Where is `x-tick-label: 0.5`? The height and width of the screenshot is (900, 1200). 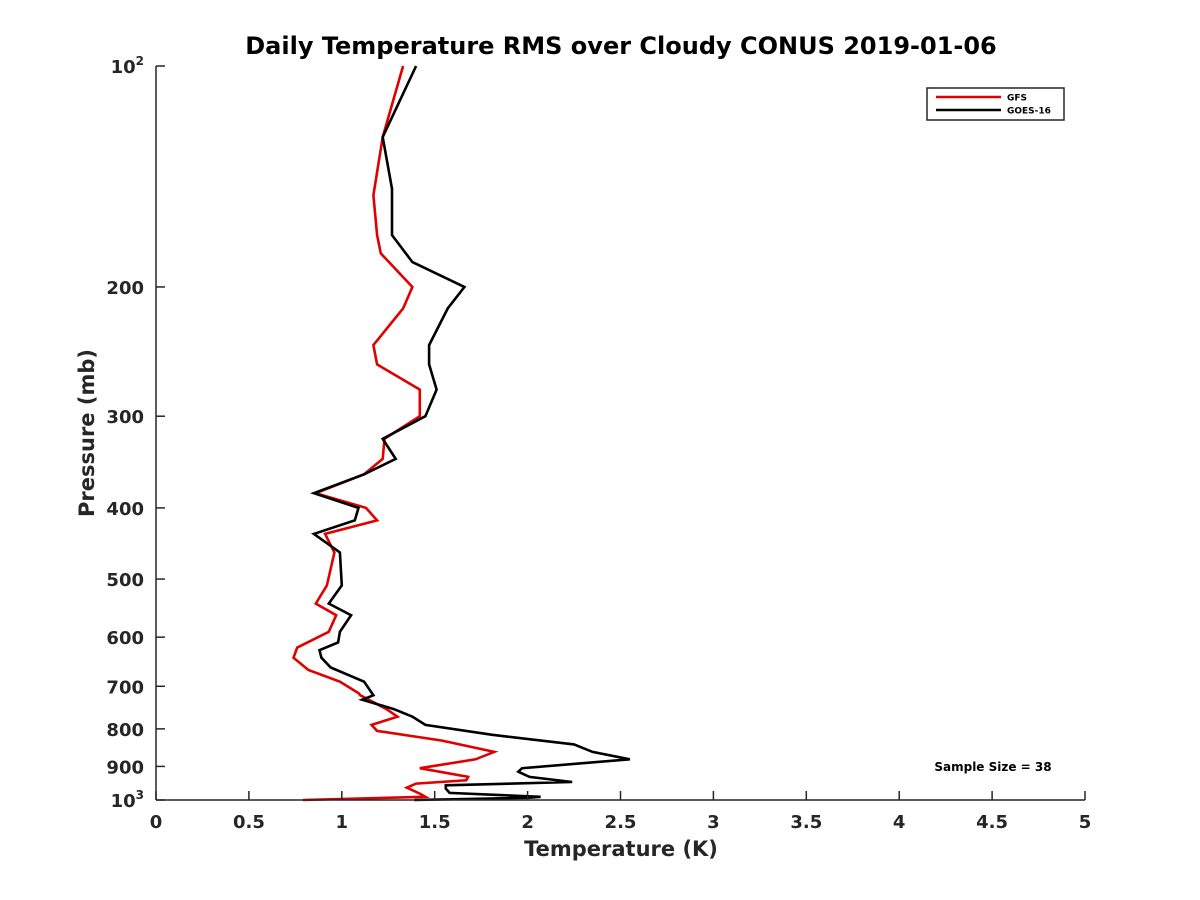 x-tick-label: 0.5 is located at coordinates (249, 822).